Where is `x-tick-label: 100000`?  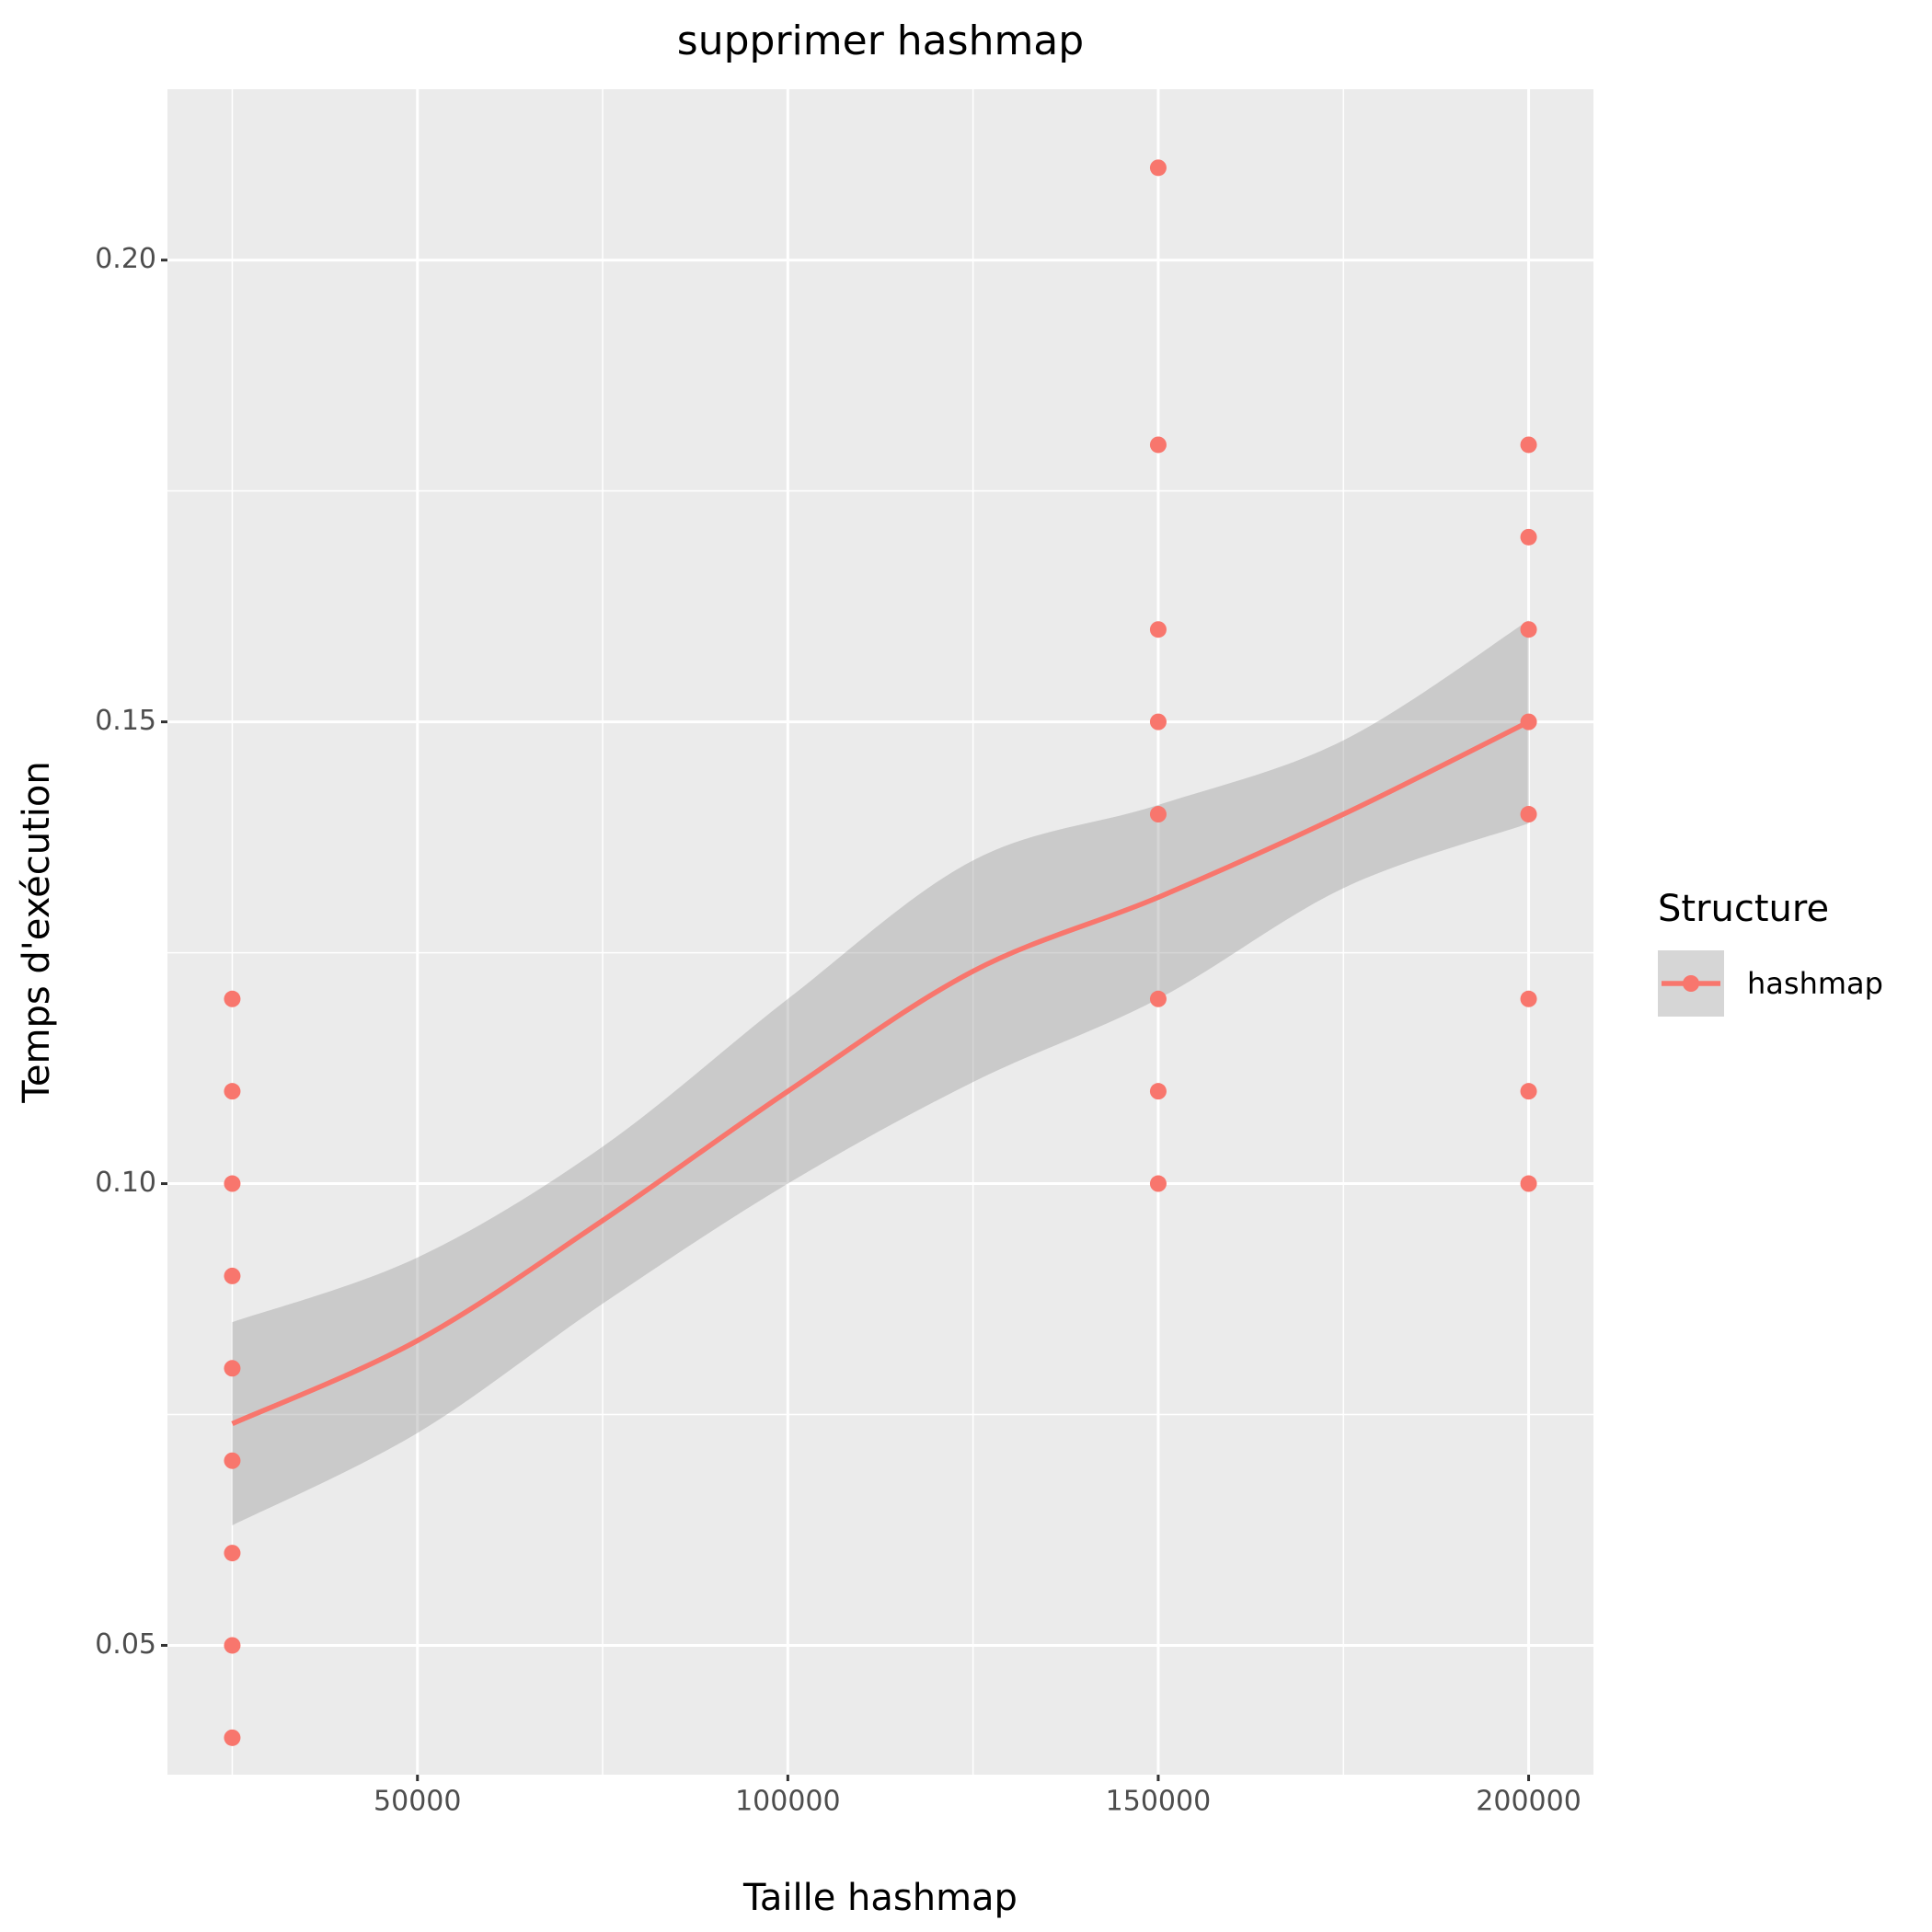 x-tick-label: 100000 is located at coordinates (788, 1802).